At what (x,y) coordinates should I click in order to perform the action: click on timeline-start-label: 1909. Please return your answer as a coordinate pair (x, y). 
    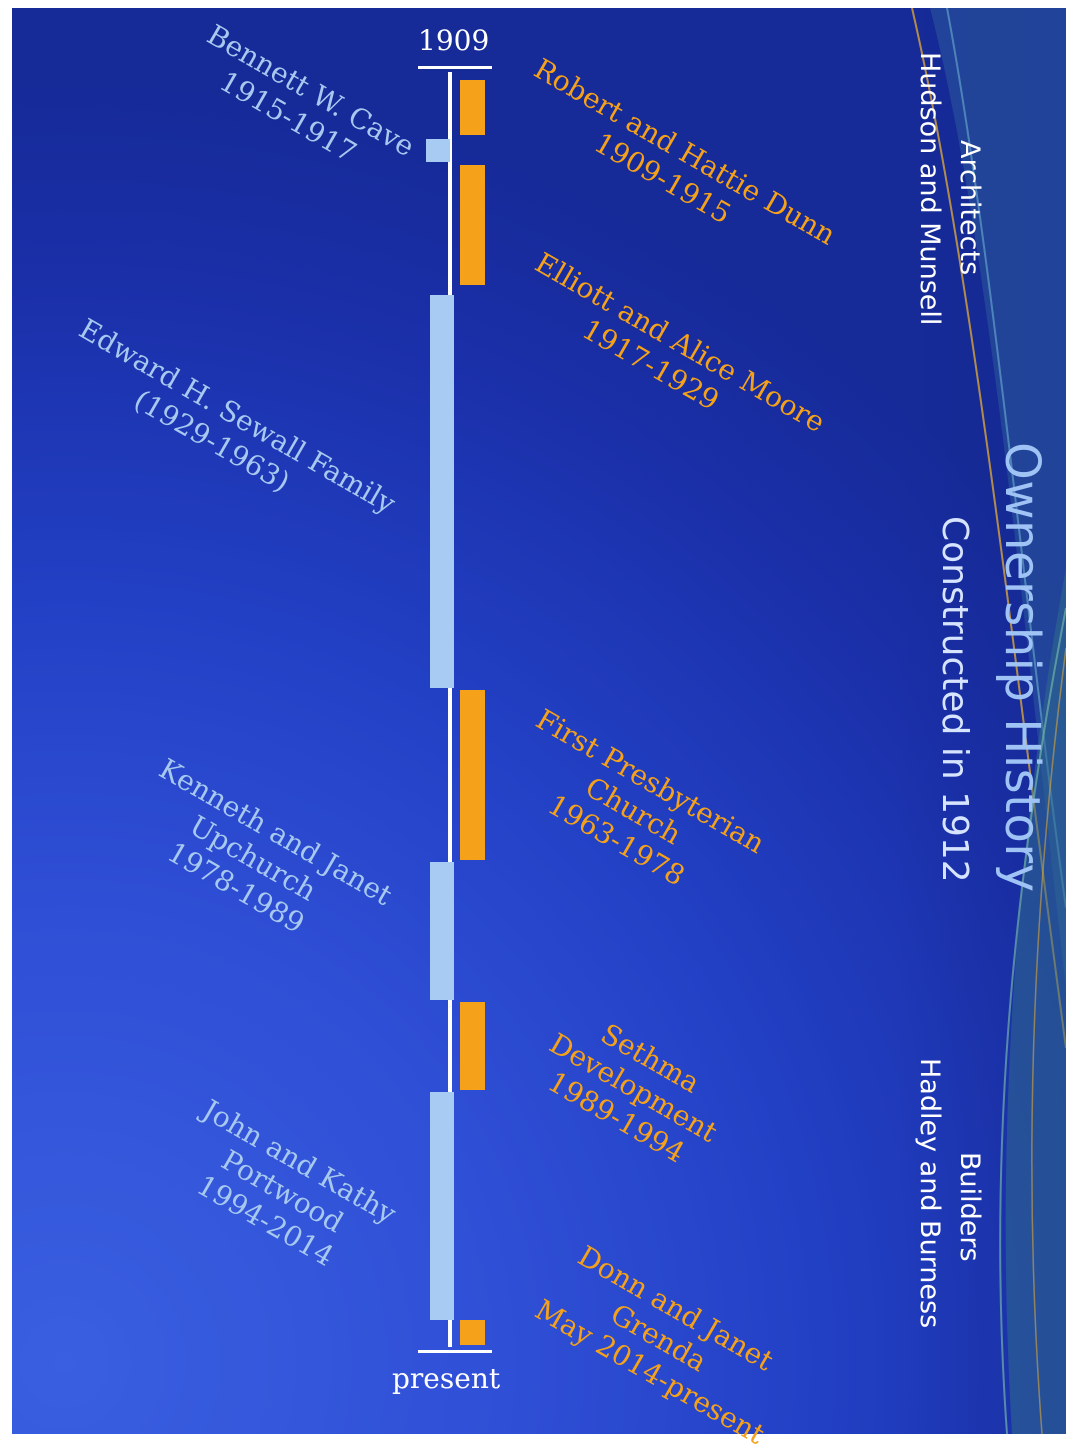
    Looking at the image, I should click on (454, 40).